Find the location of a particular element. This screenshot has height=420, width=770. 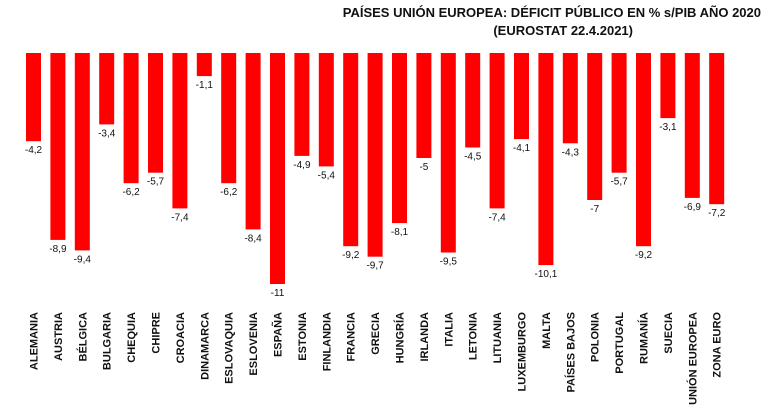

category-label: FINLANDIA is located at coordinates (327, 341).